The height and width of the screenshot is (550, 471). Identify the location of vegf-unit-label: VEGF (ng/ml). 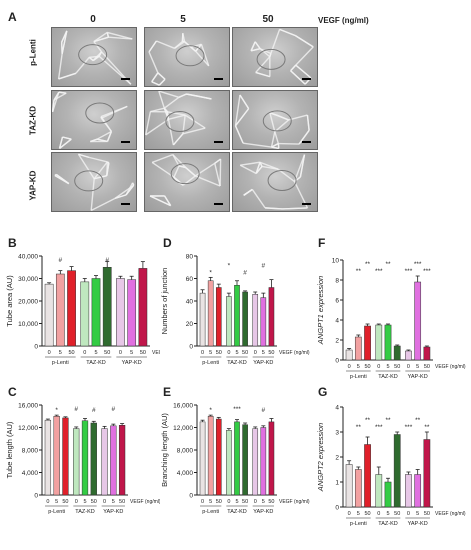
(343, 20).